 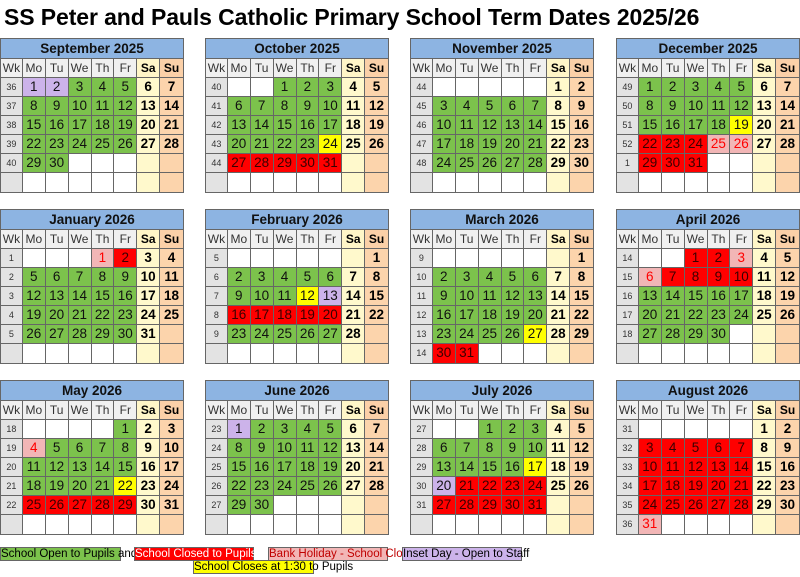 What do you see at coordinates (708, 87) in the screenshot?
I see `week-row: 49 1 2 3 4 5 6 7` at bounding box center [708, 87].